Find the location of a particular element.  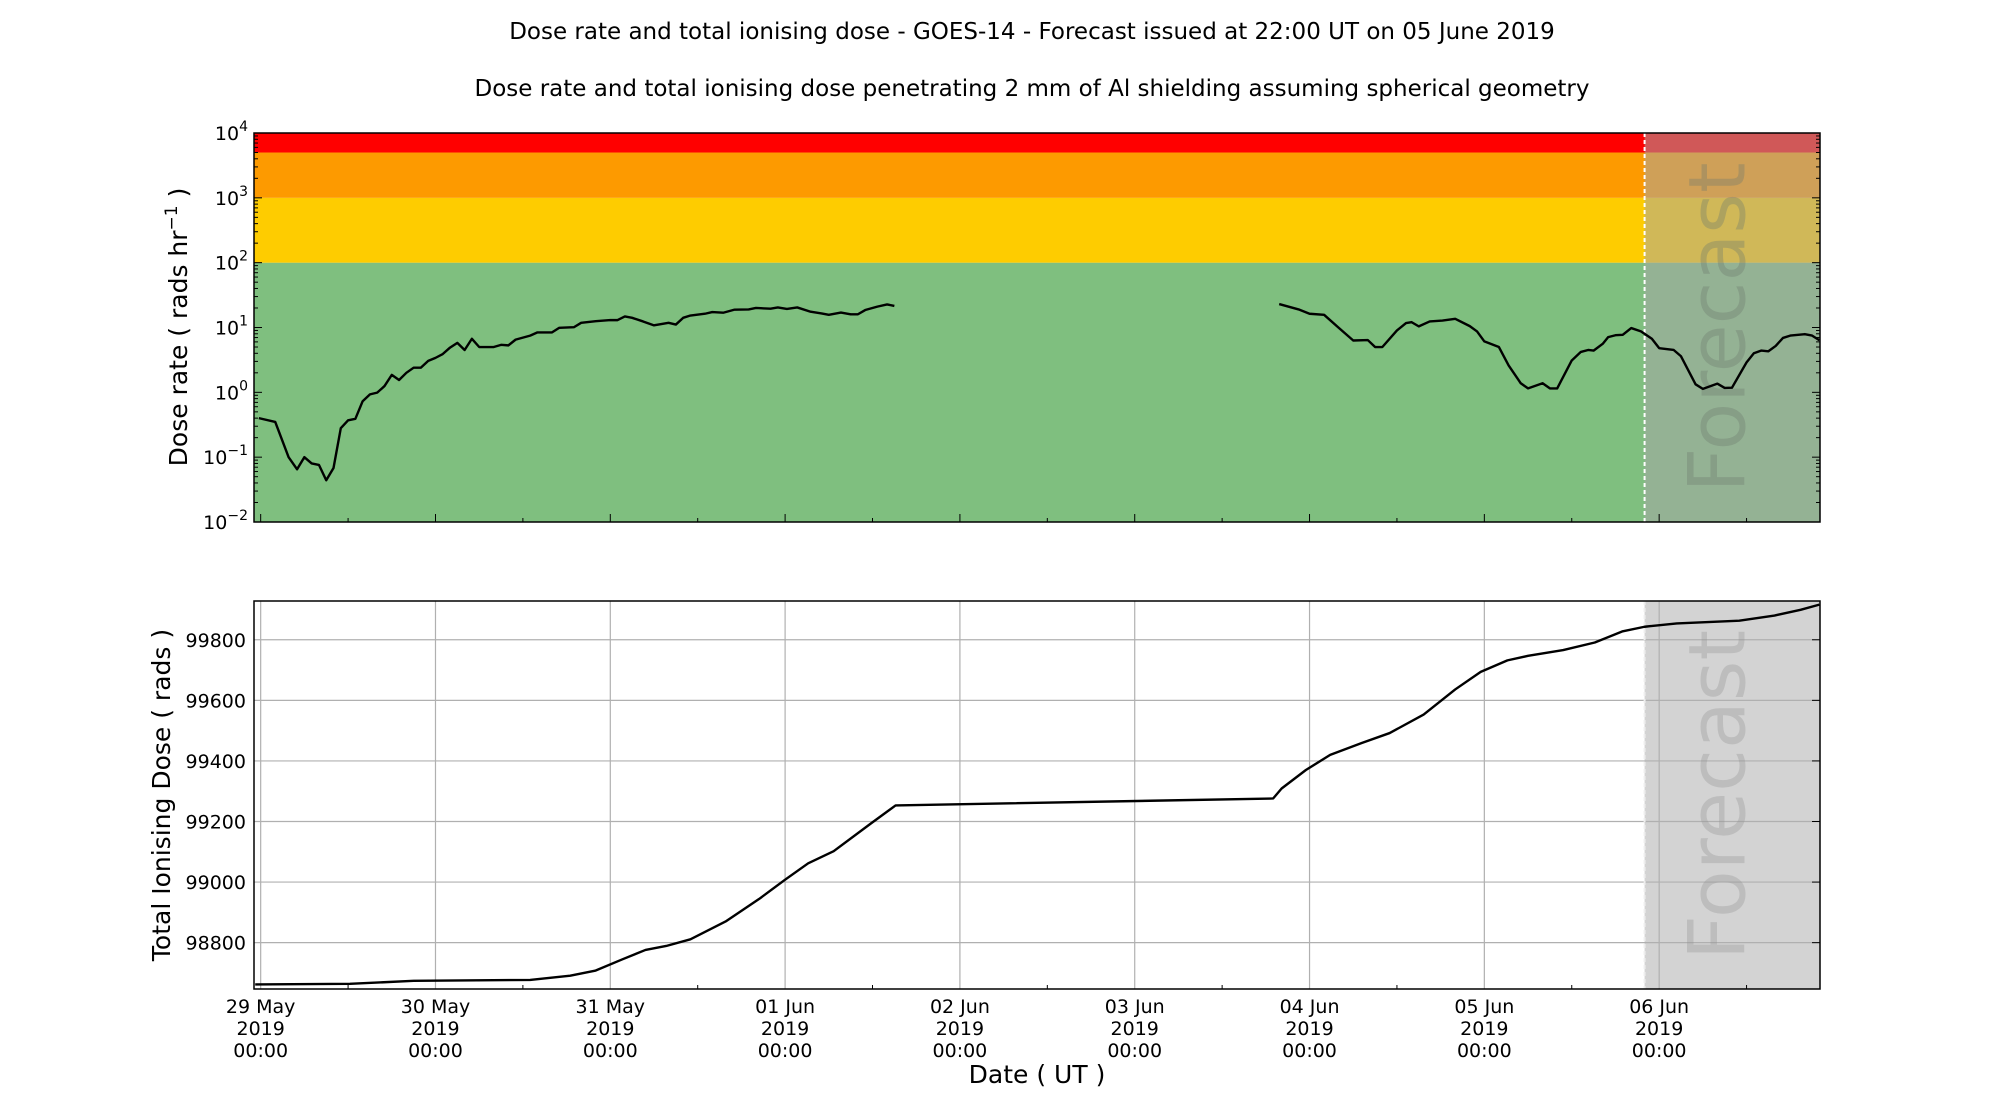

xtick-label: 31 May is located at coordinates (611, 1007).